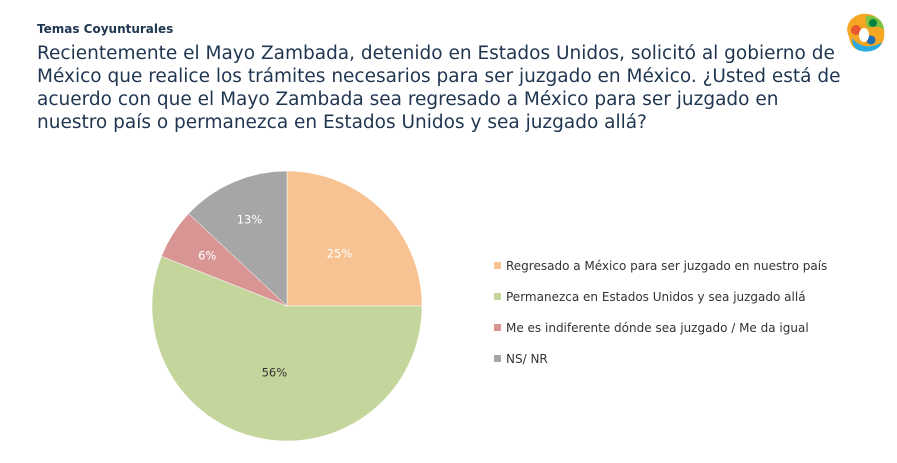 This screenshot has height=463, width=897. Describe the element at coordinates (866, 32) in the screenshot. I see `brand-logo-icon` at that location.